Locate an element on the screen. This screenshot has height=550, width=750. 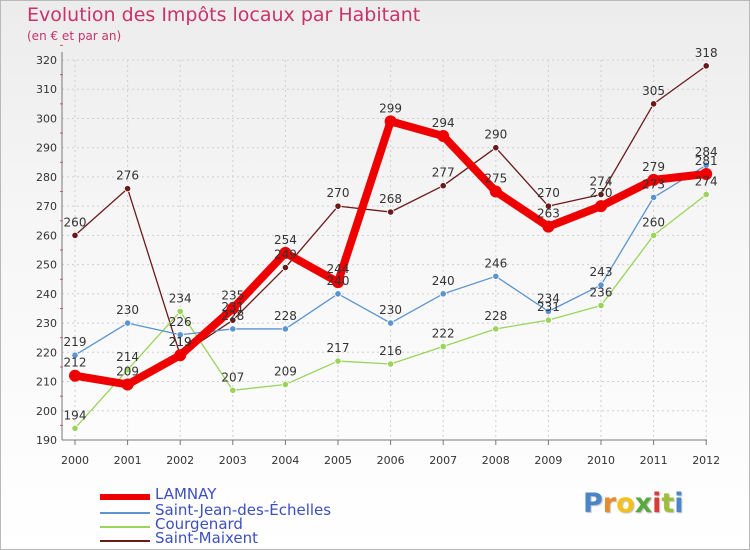
point-saint-maixent-2000 is located at coordinates (75, 235).